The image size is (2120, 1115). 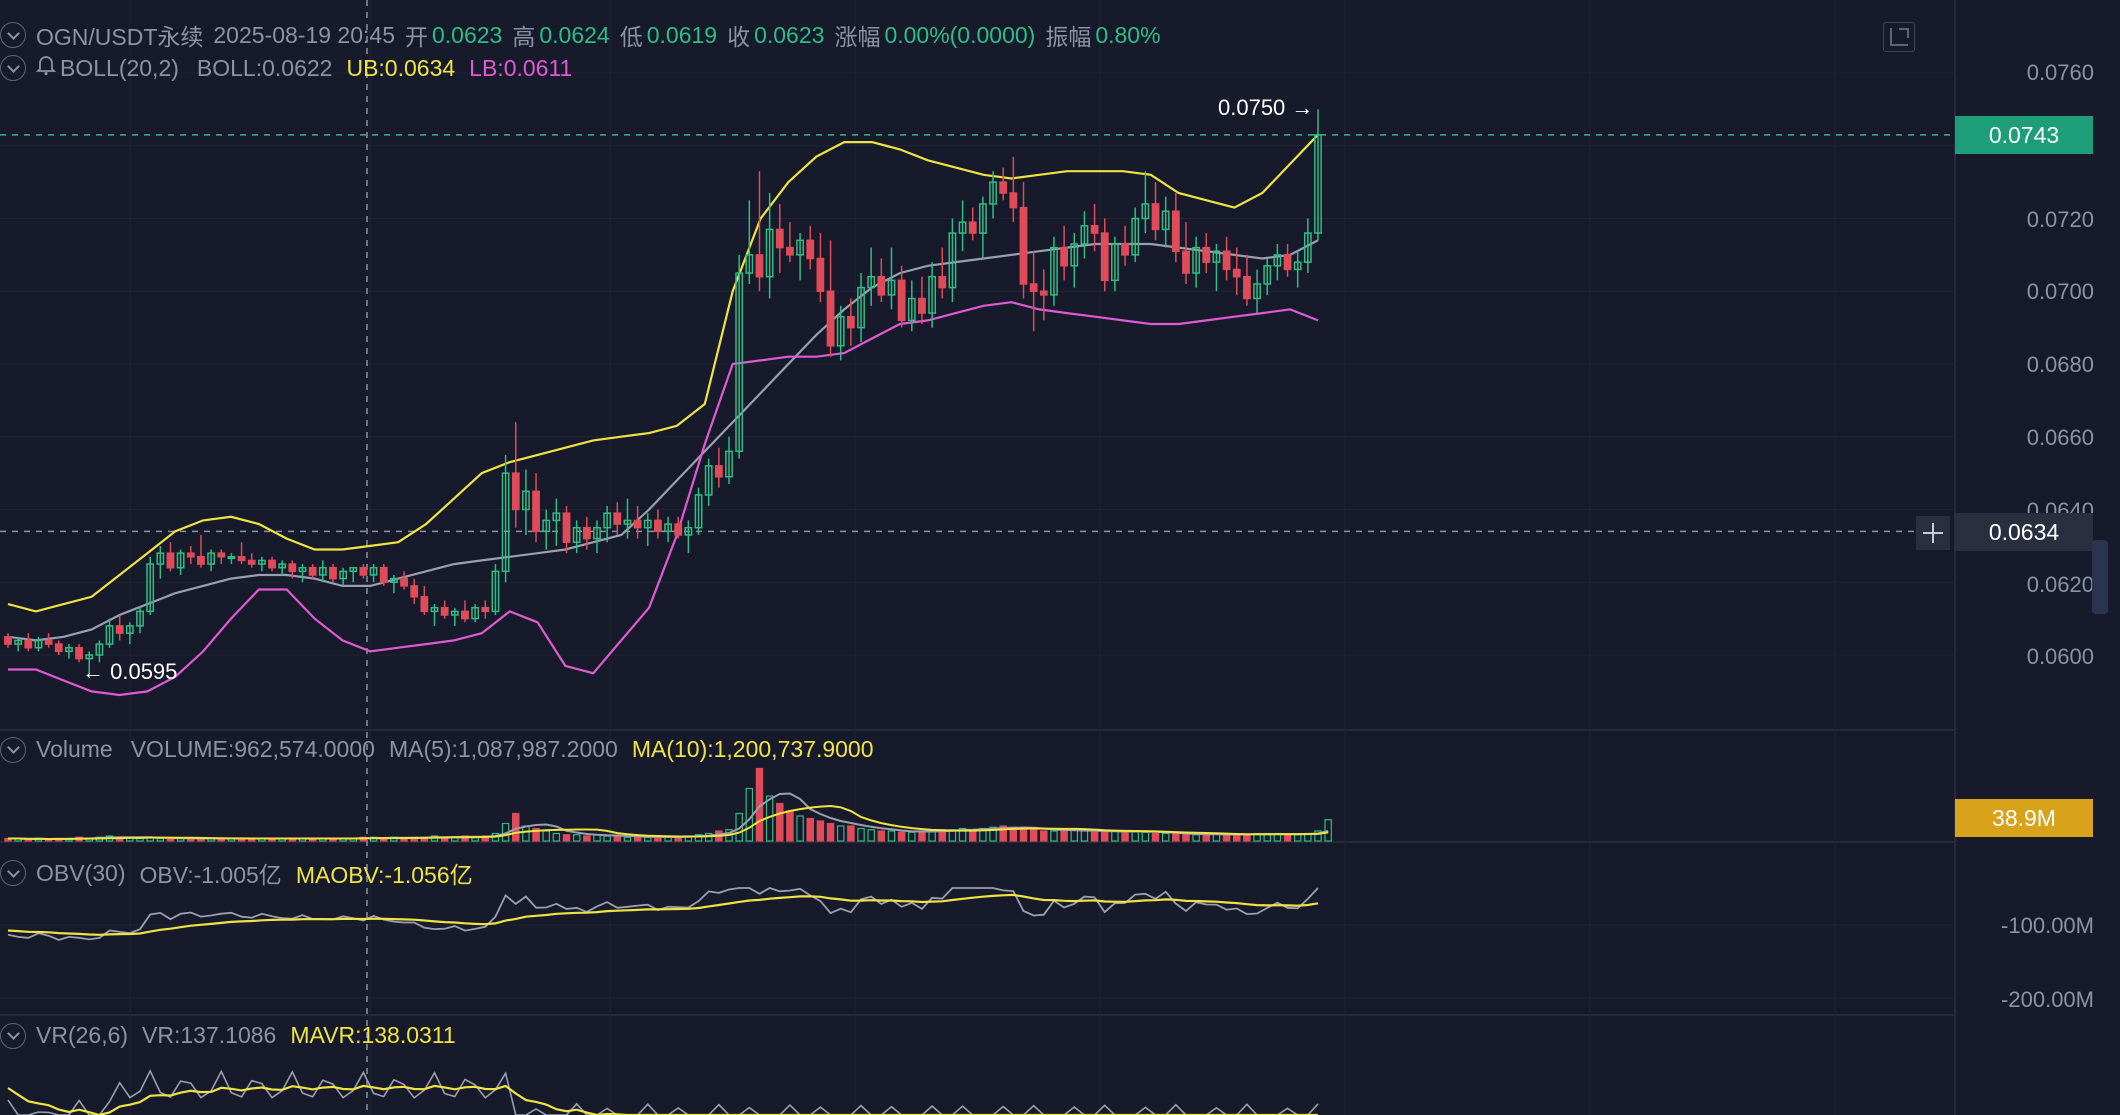 I want to click on amplitude-label: 振幅, so click(x=1068, y=37).